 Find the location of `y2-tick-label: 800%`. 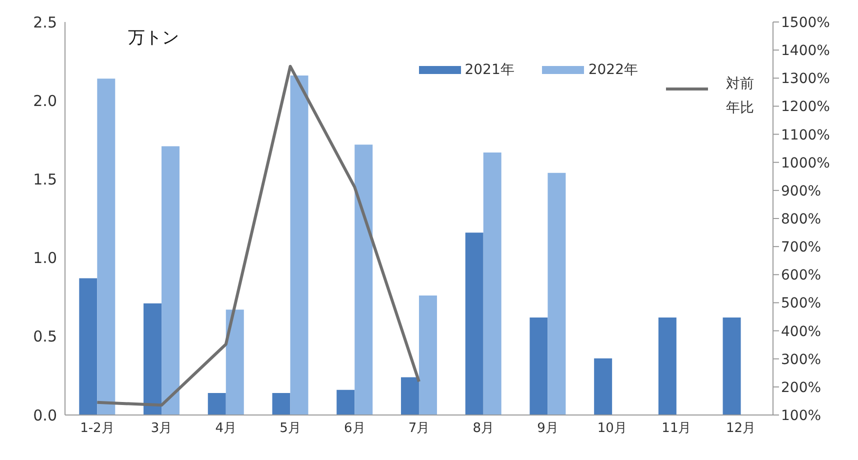

y2-tick-label: 800% is located at coordinates (801, 219).